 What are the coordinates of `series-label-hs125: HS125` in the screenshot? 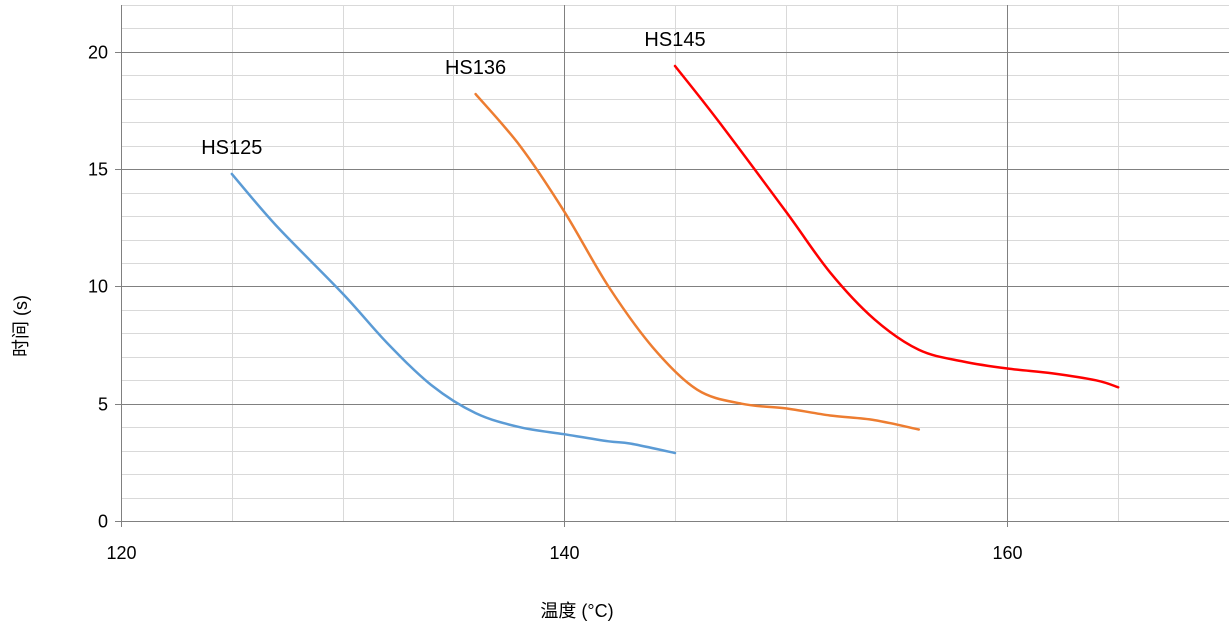 It's located at (231, 148).